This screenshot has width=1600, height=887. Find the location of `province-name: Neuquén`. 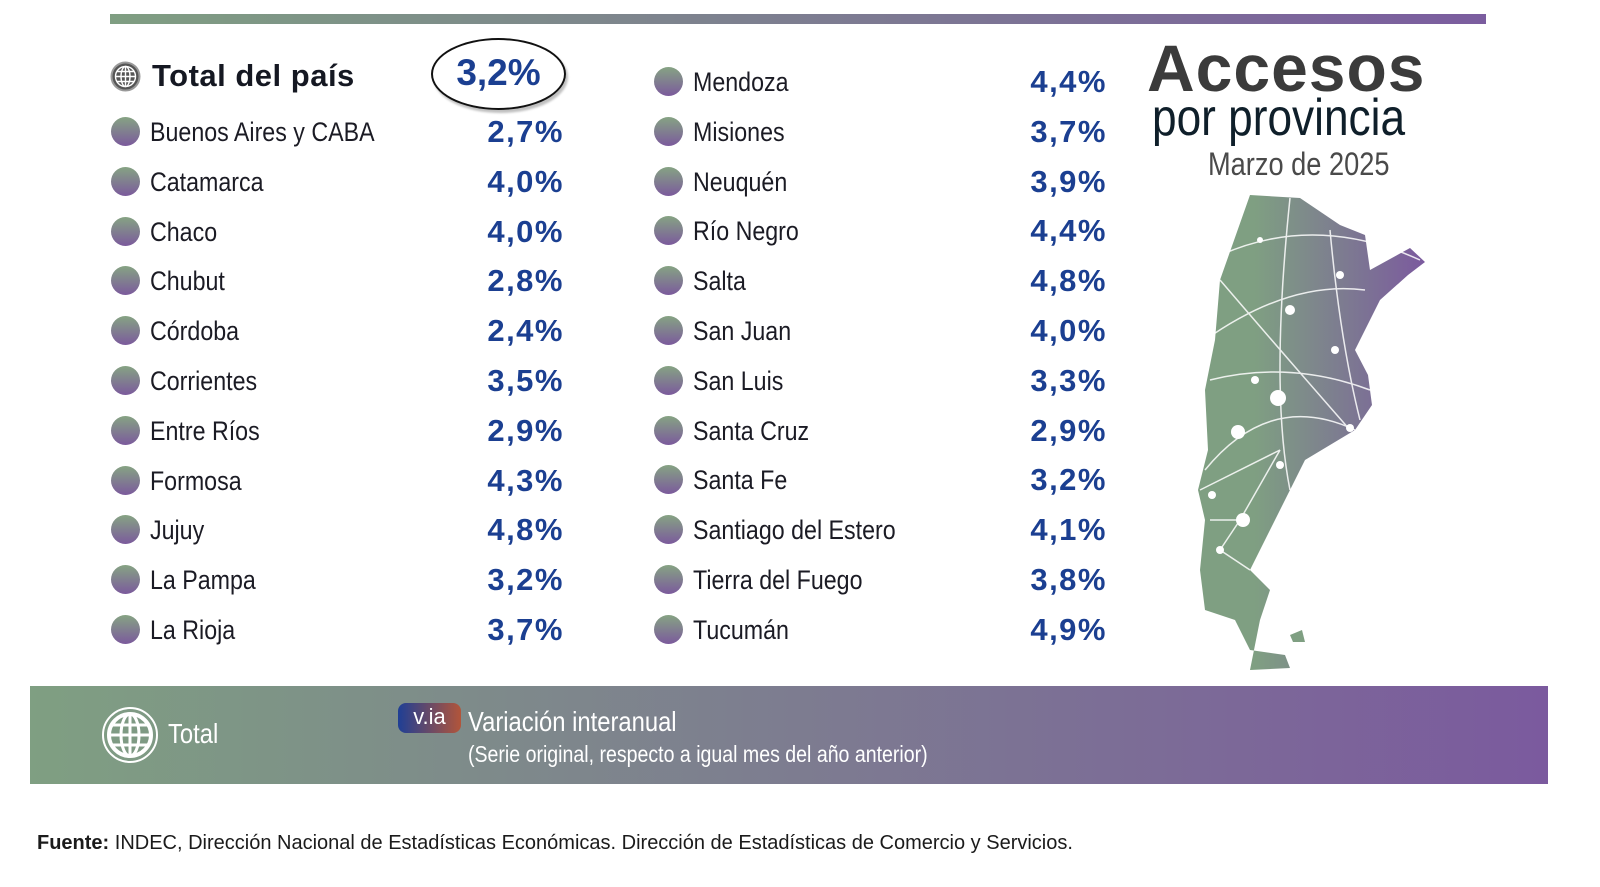

province-name: Neuquén is located at coordinates (740, 181).